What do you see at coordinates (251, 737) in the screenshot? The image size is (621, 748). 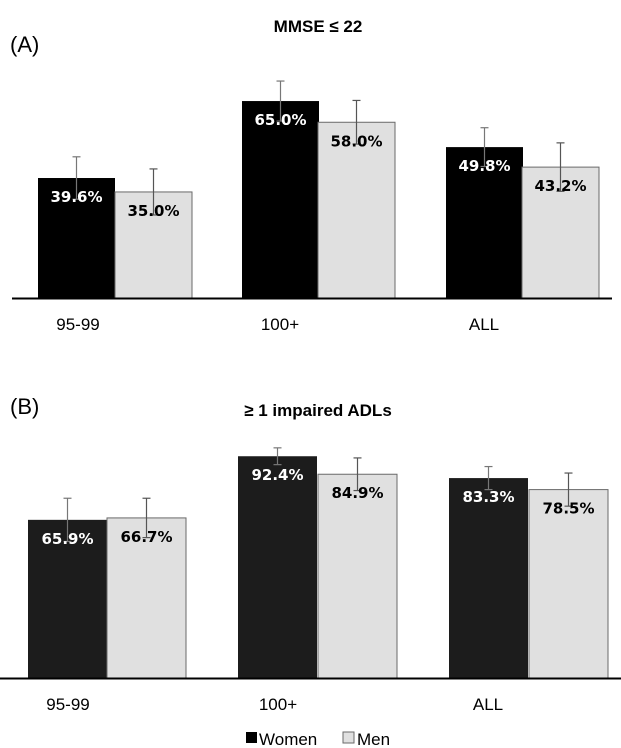 I see `legend-women-swatch` at bounding box center [251, 737].